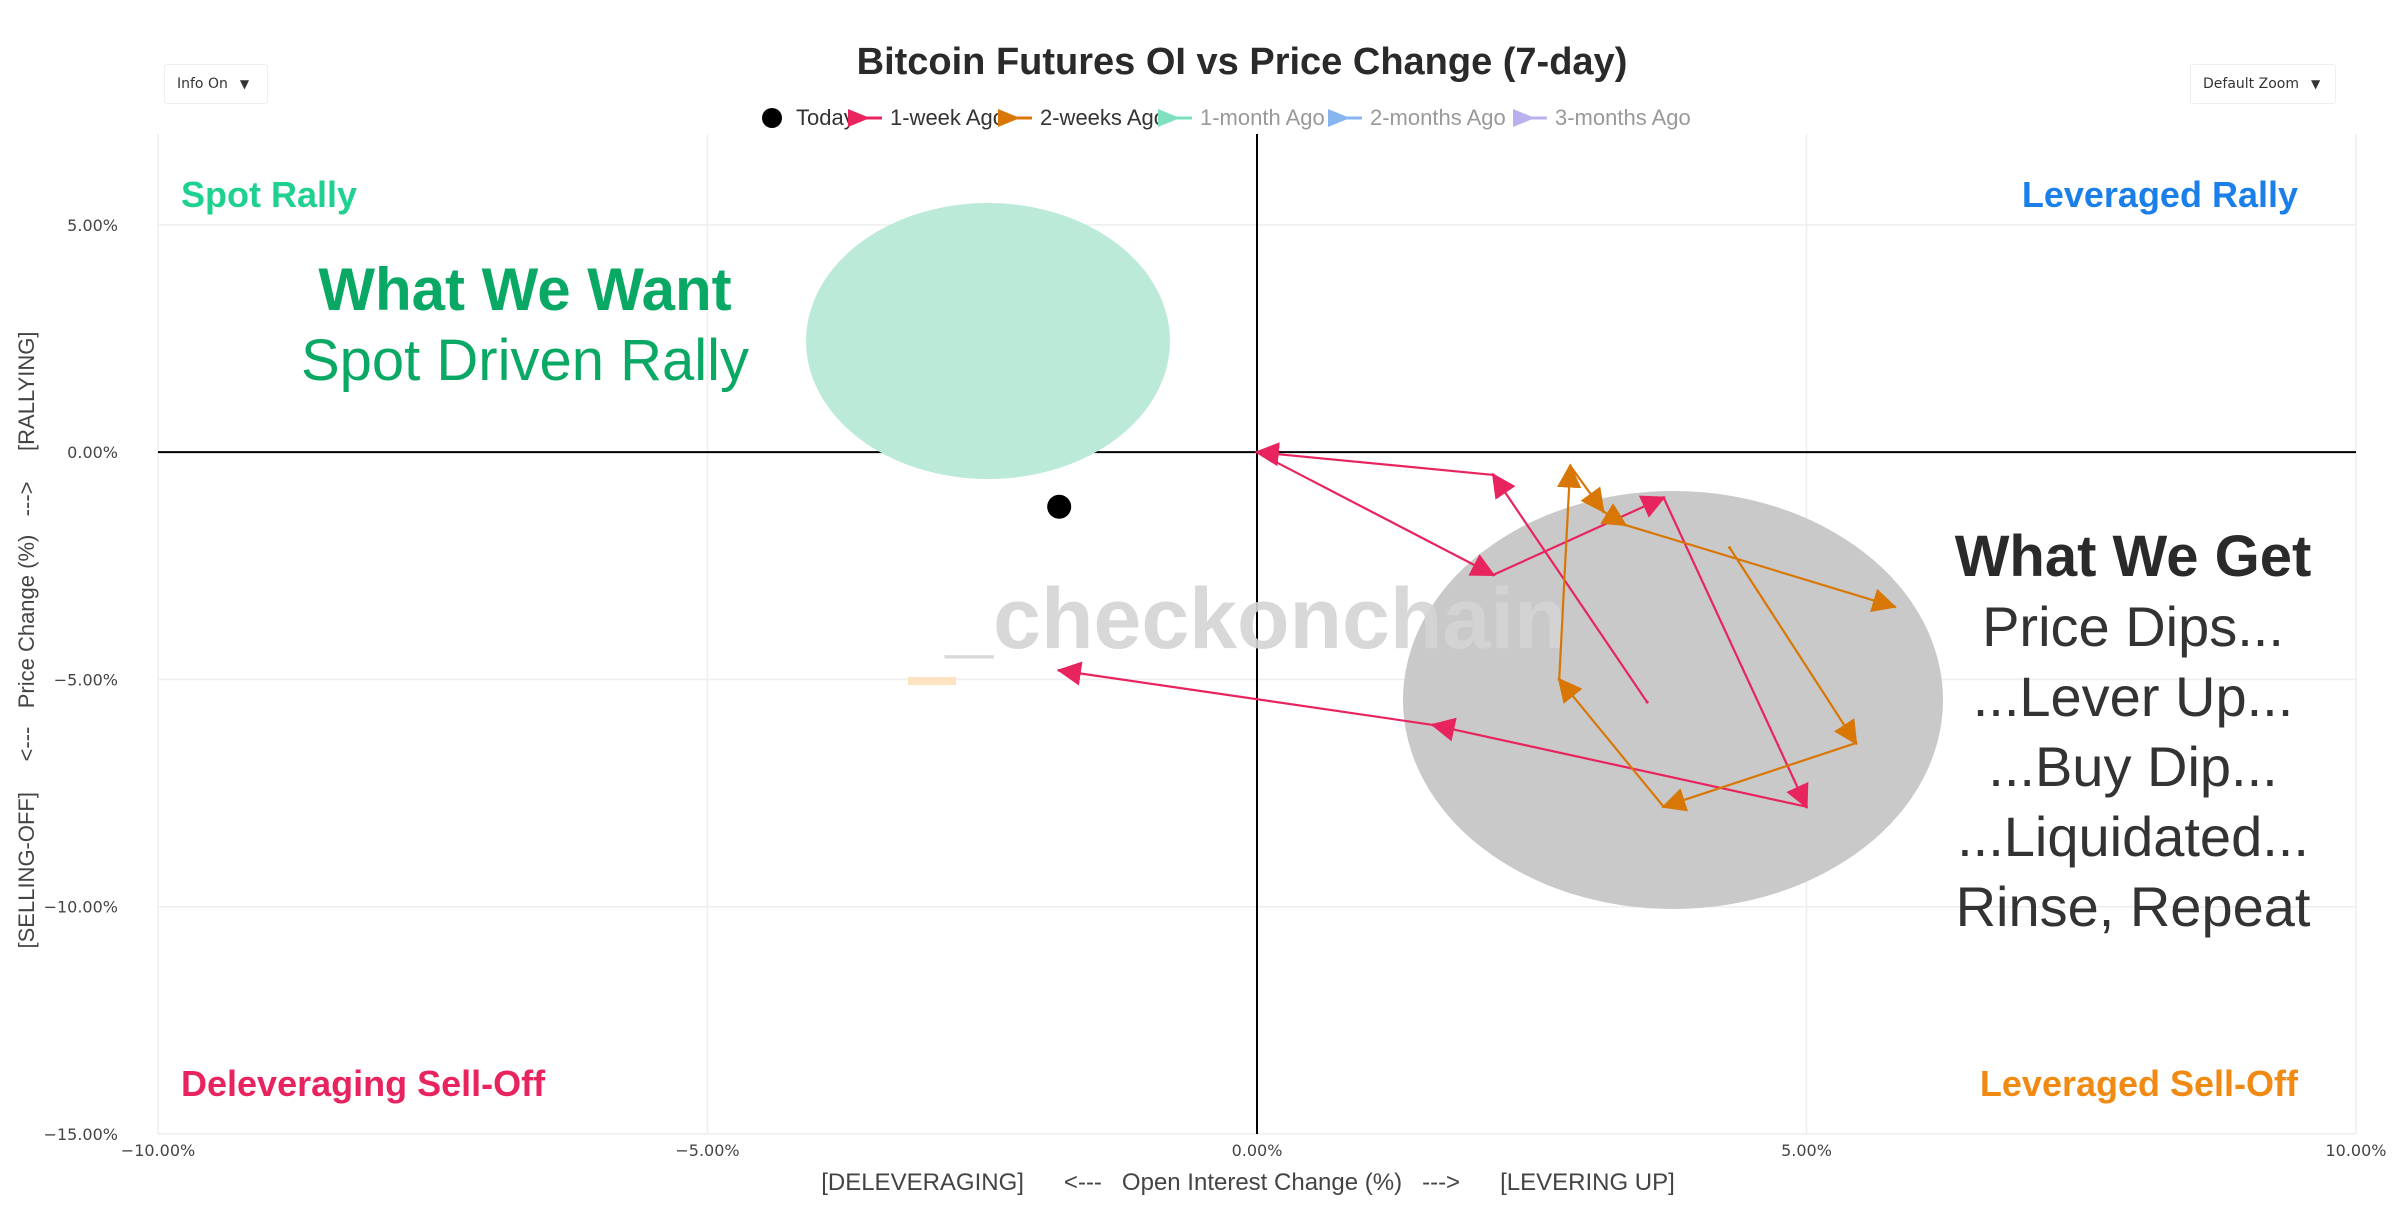  Describe the element at coordinates (772, 118) in the screenshot. I see `dot-icon` at that location.